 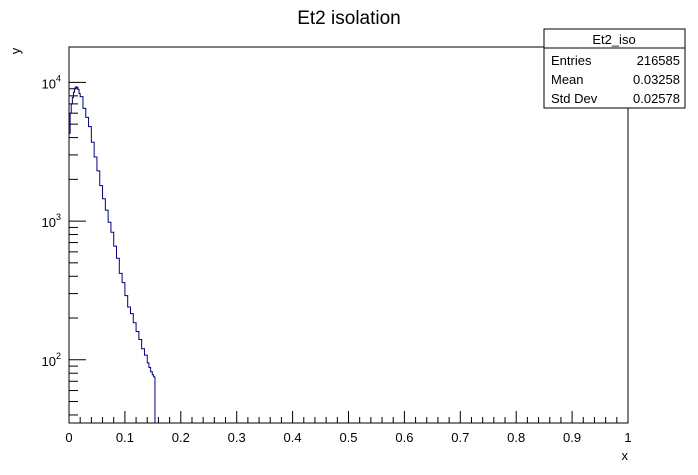 I want to click on x-axis-label: x, so click(x=625, y=455).